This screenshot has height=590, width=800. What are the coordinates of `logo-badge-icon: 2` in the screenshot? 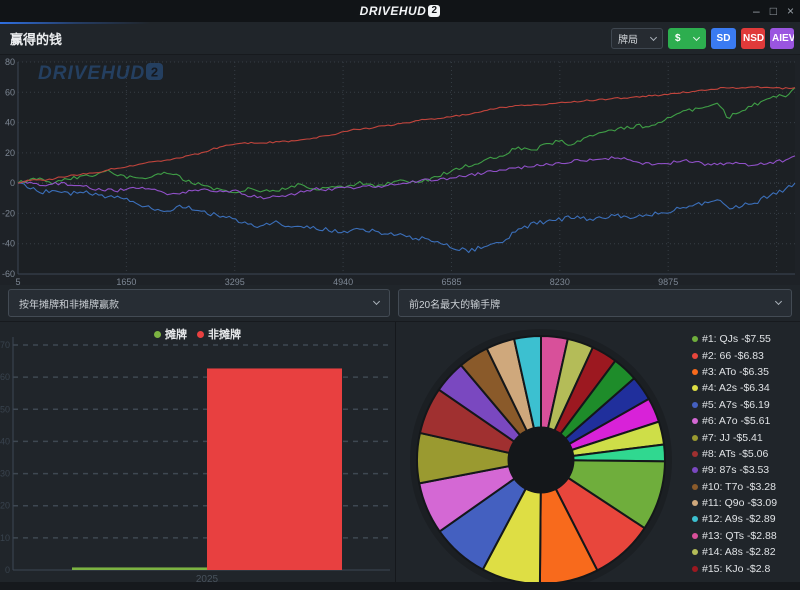 It's located at (434, 11).